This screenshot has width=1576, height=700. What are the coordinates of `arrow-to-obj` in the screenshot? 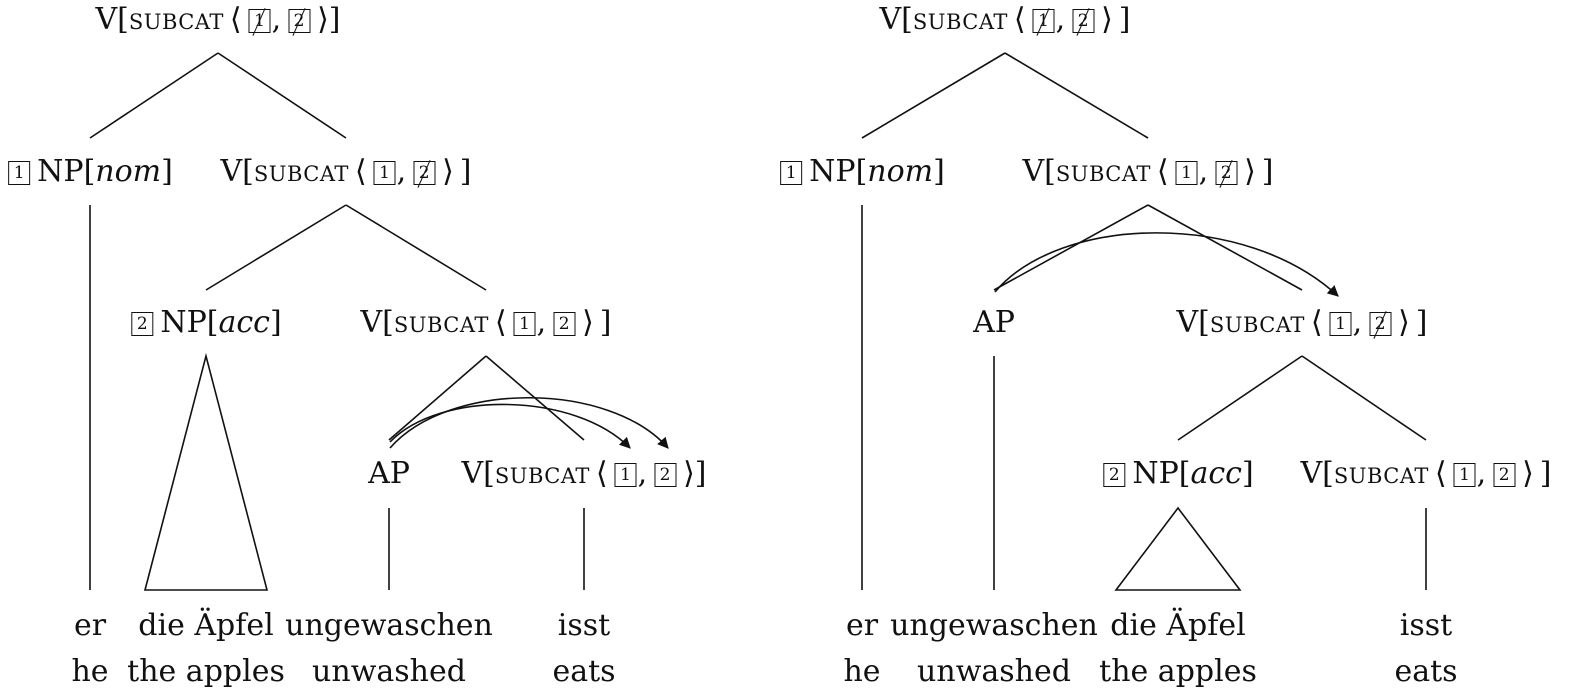 It's located at (529, 423).